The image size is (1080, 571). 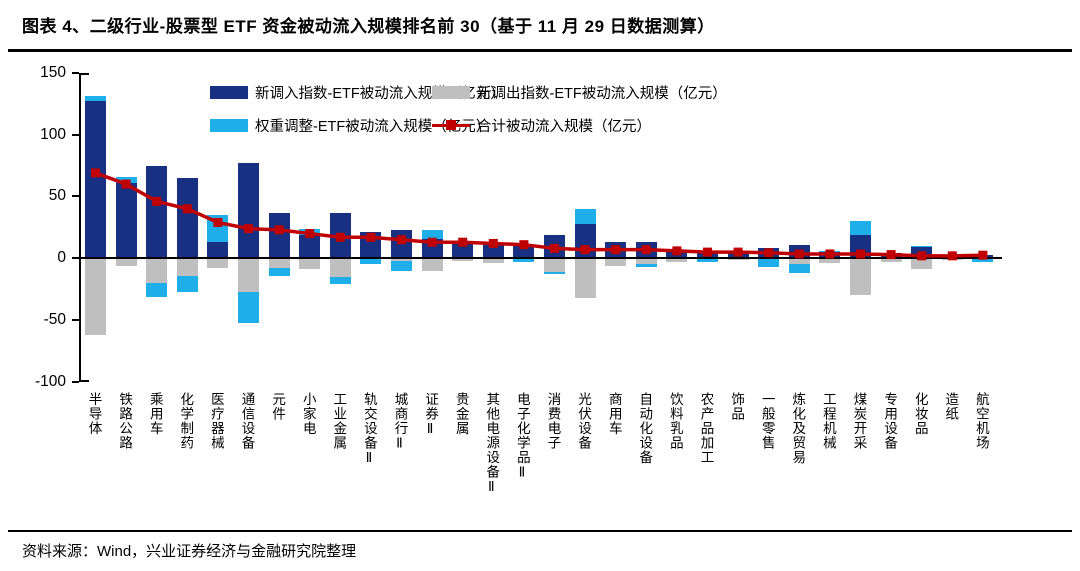 What do you see at coordinates (451, 92) in the screenshot?
I see `legend-swatch-gray` at bounding box center [451, 92].